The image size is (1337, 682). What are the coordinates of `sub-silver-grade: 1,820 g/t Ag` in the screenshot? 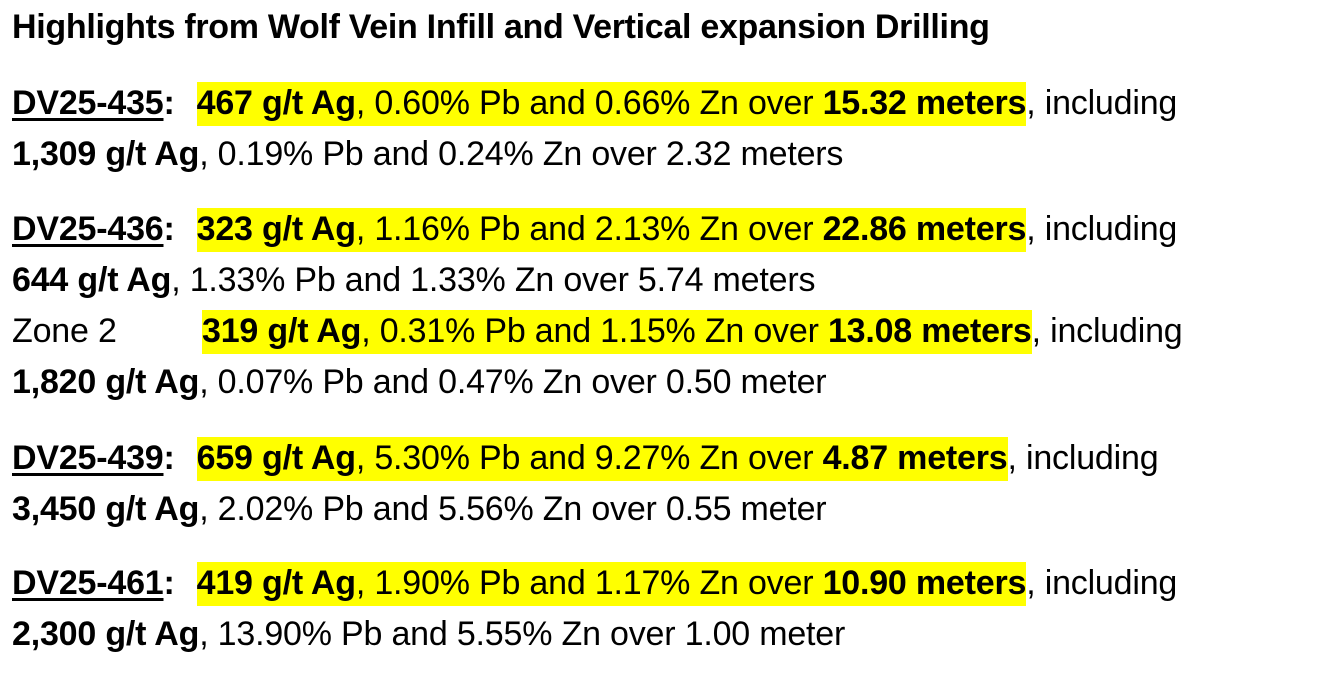 It's located at (106, 382).